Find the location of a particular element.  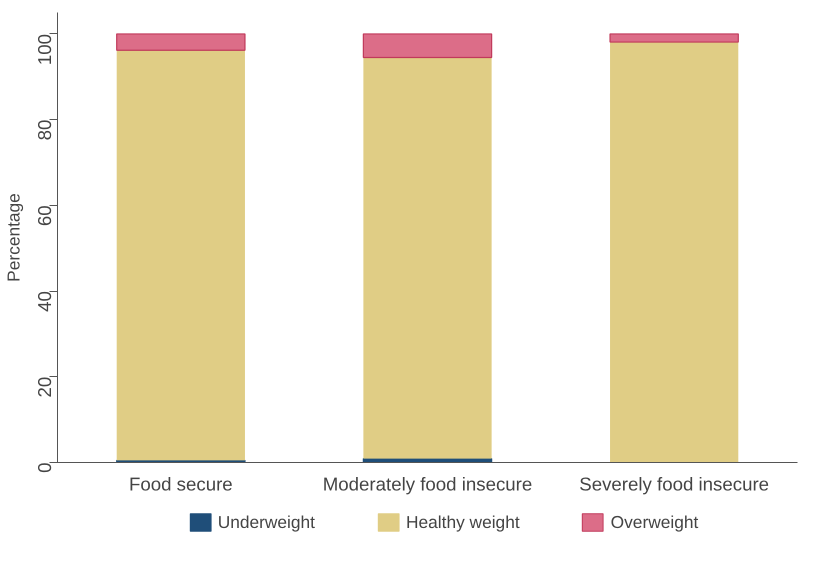

y-tick-label: 0 is located at coordinates (44, 467).